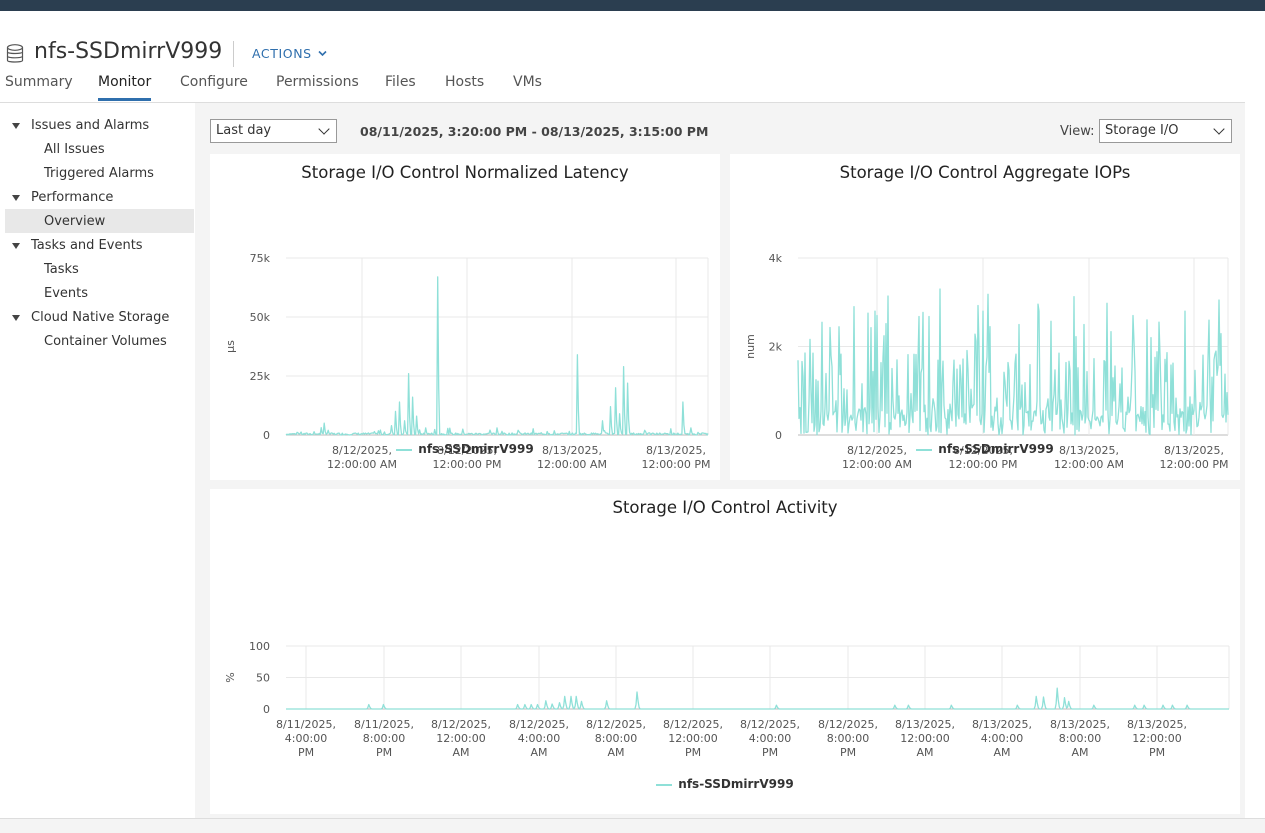  I want to click on nav-container-volumes: Container Volumes, so click(105, 341).